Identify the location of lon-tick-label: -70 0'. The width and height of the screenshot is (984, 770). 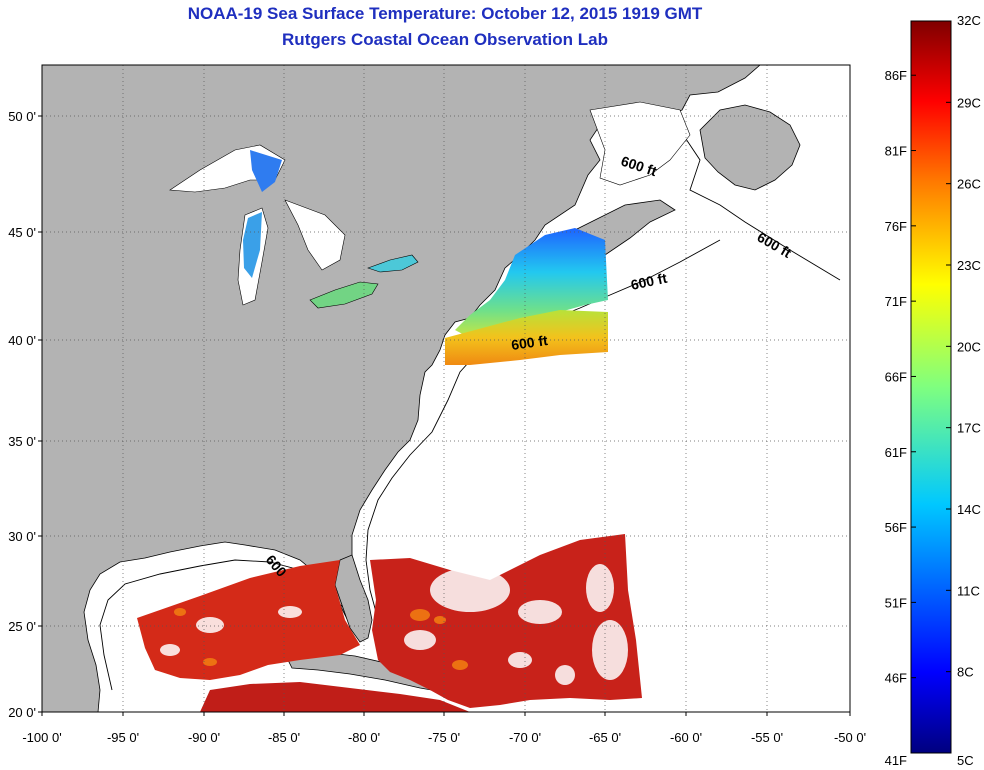
(525, 737).